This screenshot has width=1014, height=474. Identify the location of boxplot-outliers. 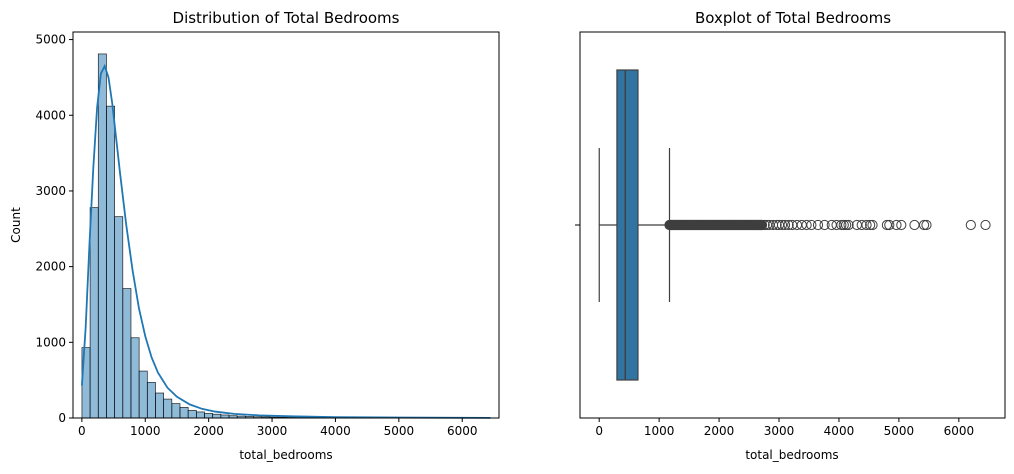
(827, 224).